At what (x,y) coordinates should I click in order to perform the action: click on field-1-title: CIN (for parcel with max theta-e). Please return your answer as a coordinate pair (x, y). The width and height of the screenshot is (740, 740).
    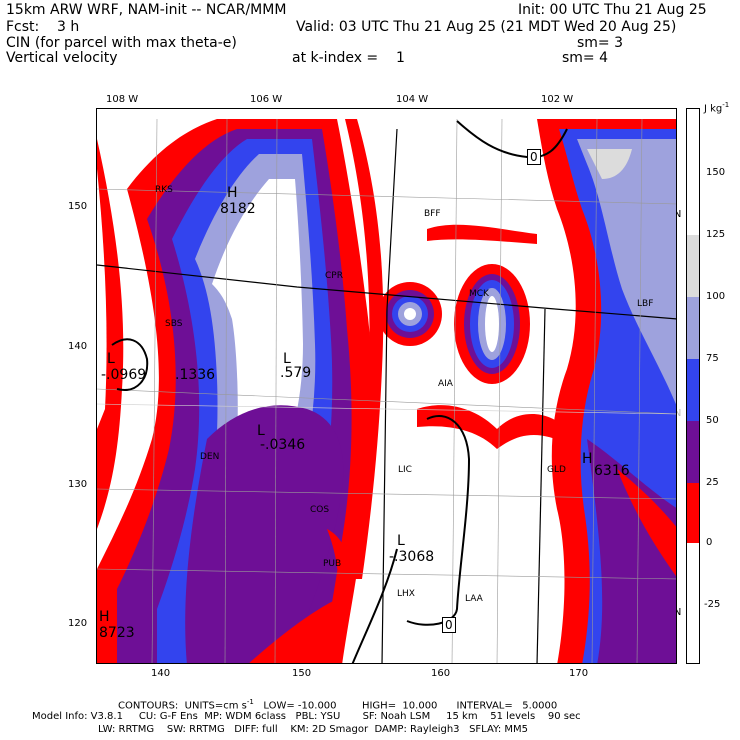
    Looking at the image, I should click on (121, 43).